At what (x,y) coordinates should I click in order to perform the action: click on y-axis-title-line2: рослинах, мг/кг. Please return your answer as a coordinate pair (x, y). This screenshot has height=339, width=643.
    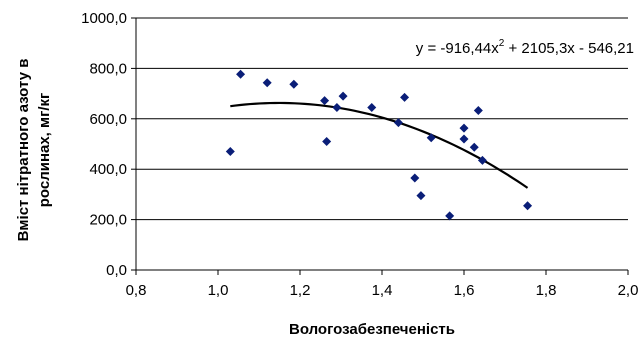
    Looking at the image, I should click on (44, 150).